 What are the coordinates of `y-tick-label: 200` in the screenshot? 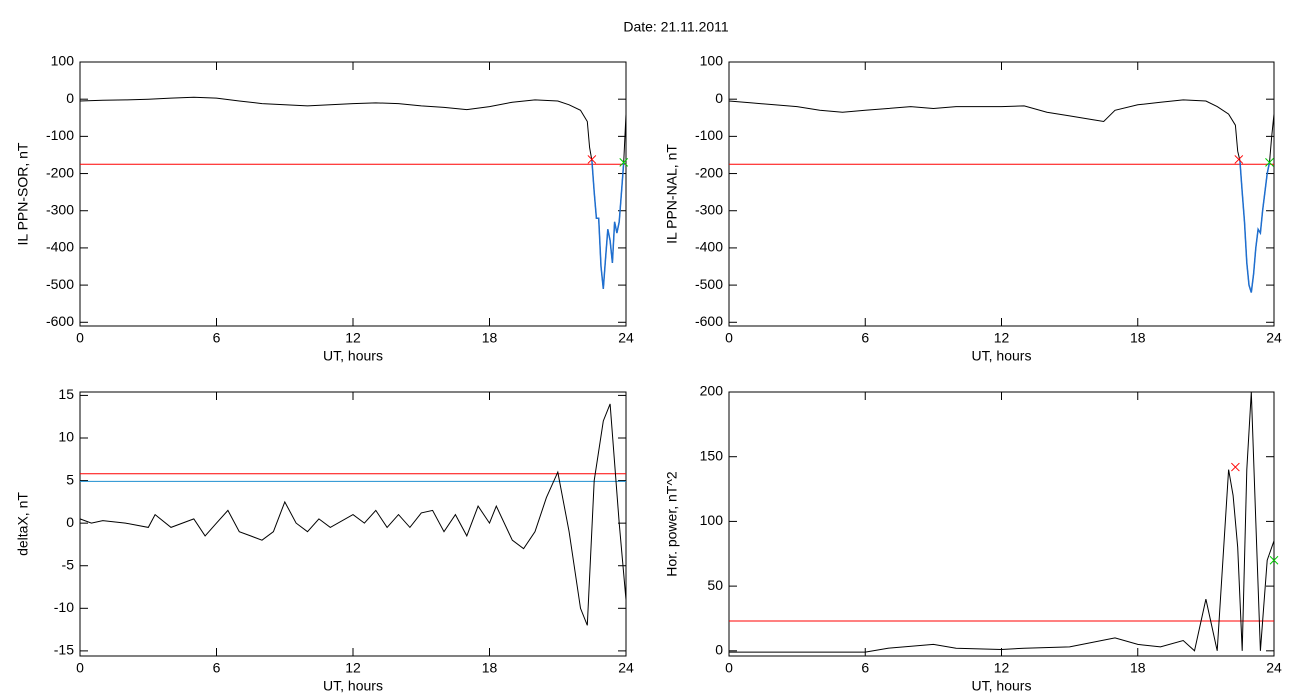 It's located at (712, 391).